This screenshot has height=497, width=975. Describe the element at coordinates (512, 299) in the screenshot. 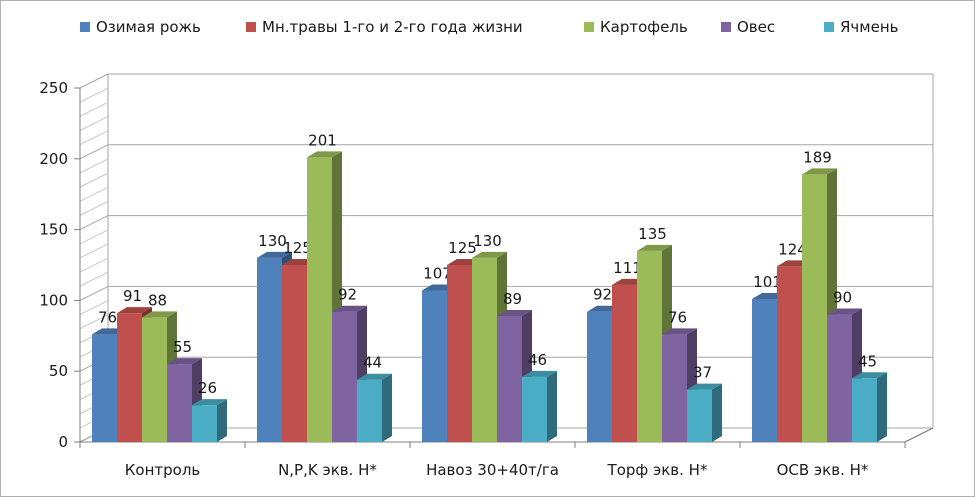

I see `data-label: 89` at that location.